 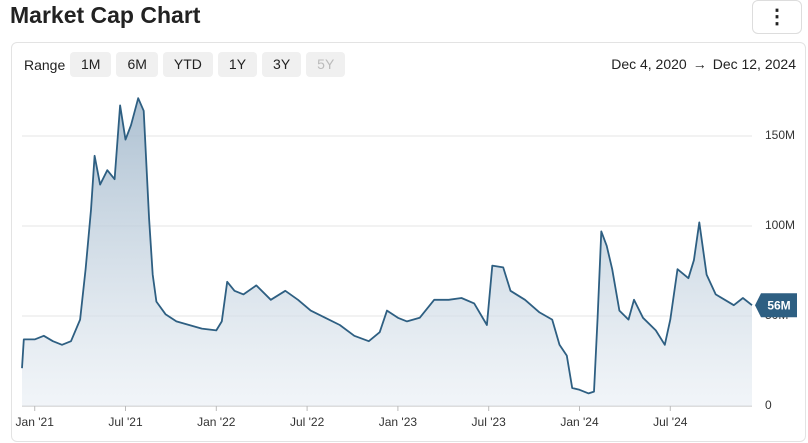 What do you see at coordinates (489, 422) in the screenshot?
I see `x-tick-label: Jul '23` at bounding box center [489, 422].